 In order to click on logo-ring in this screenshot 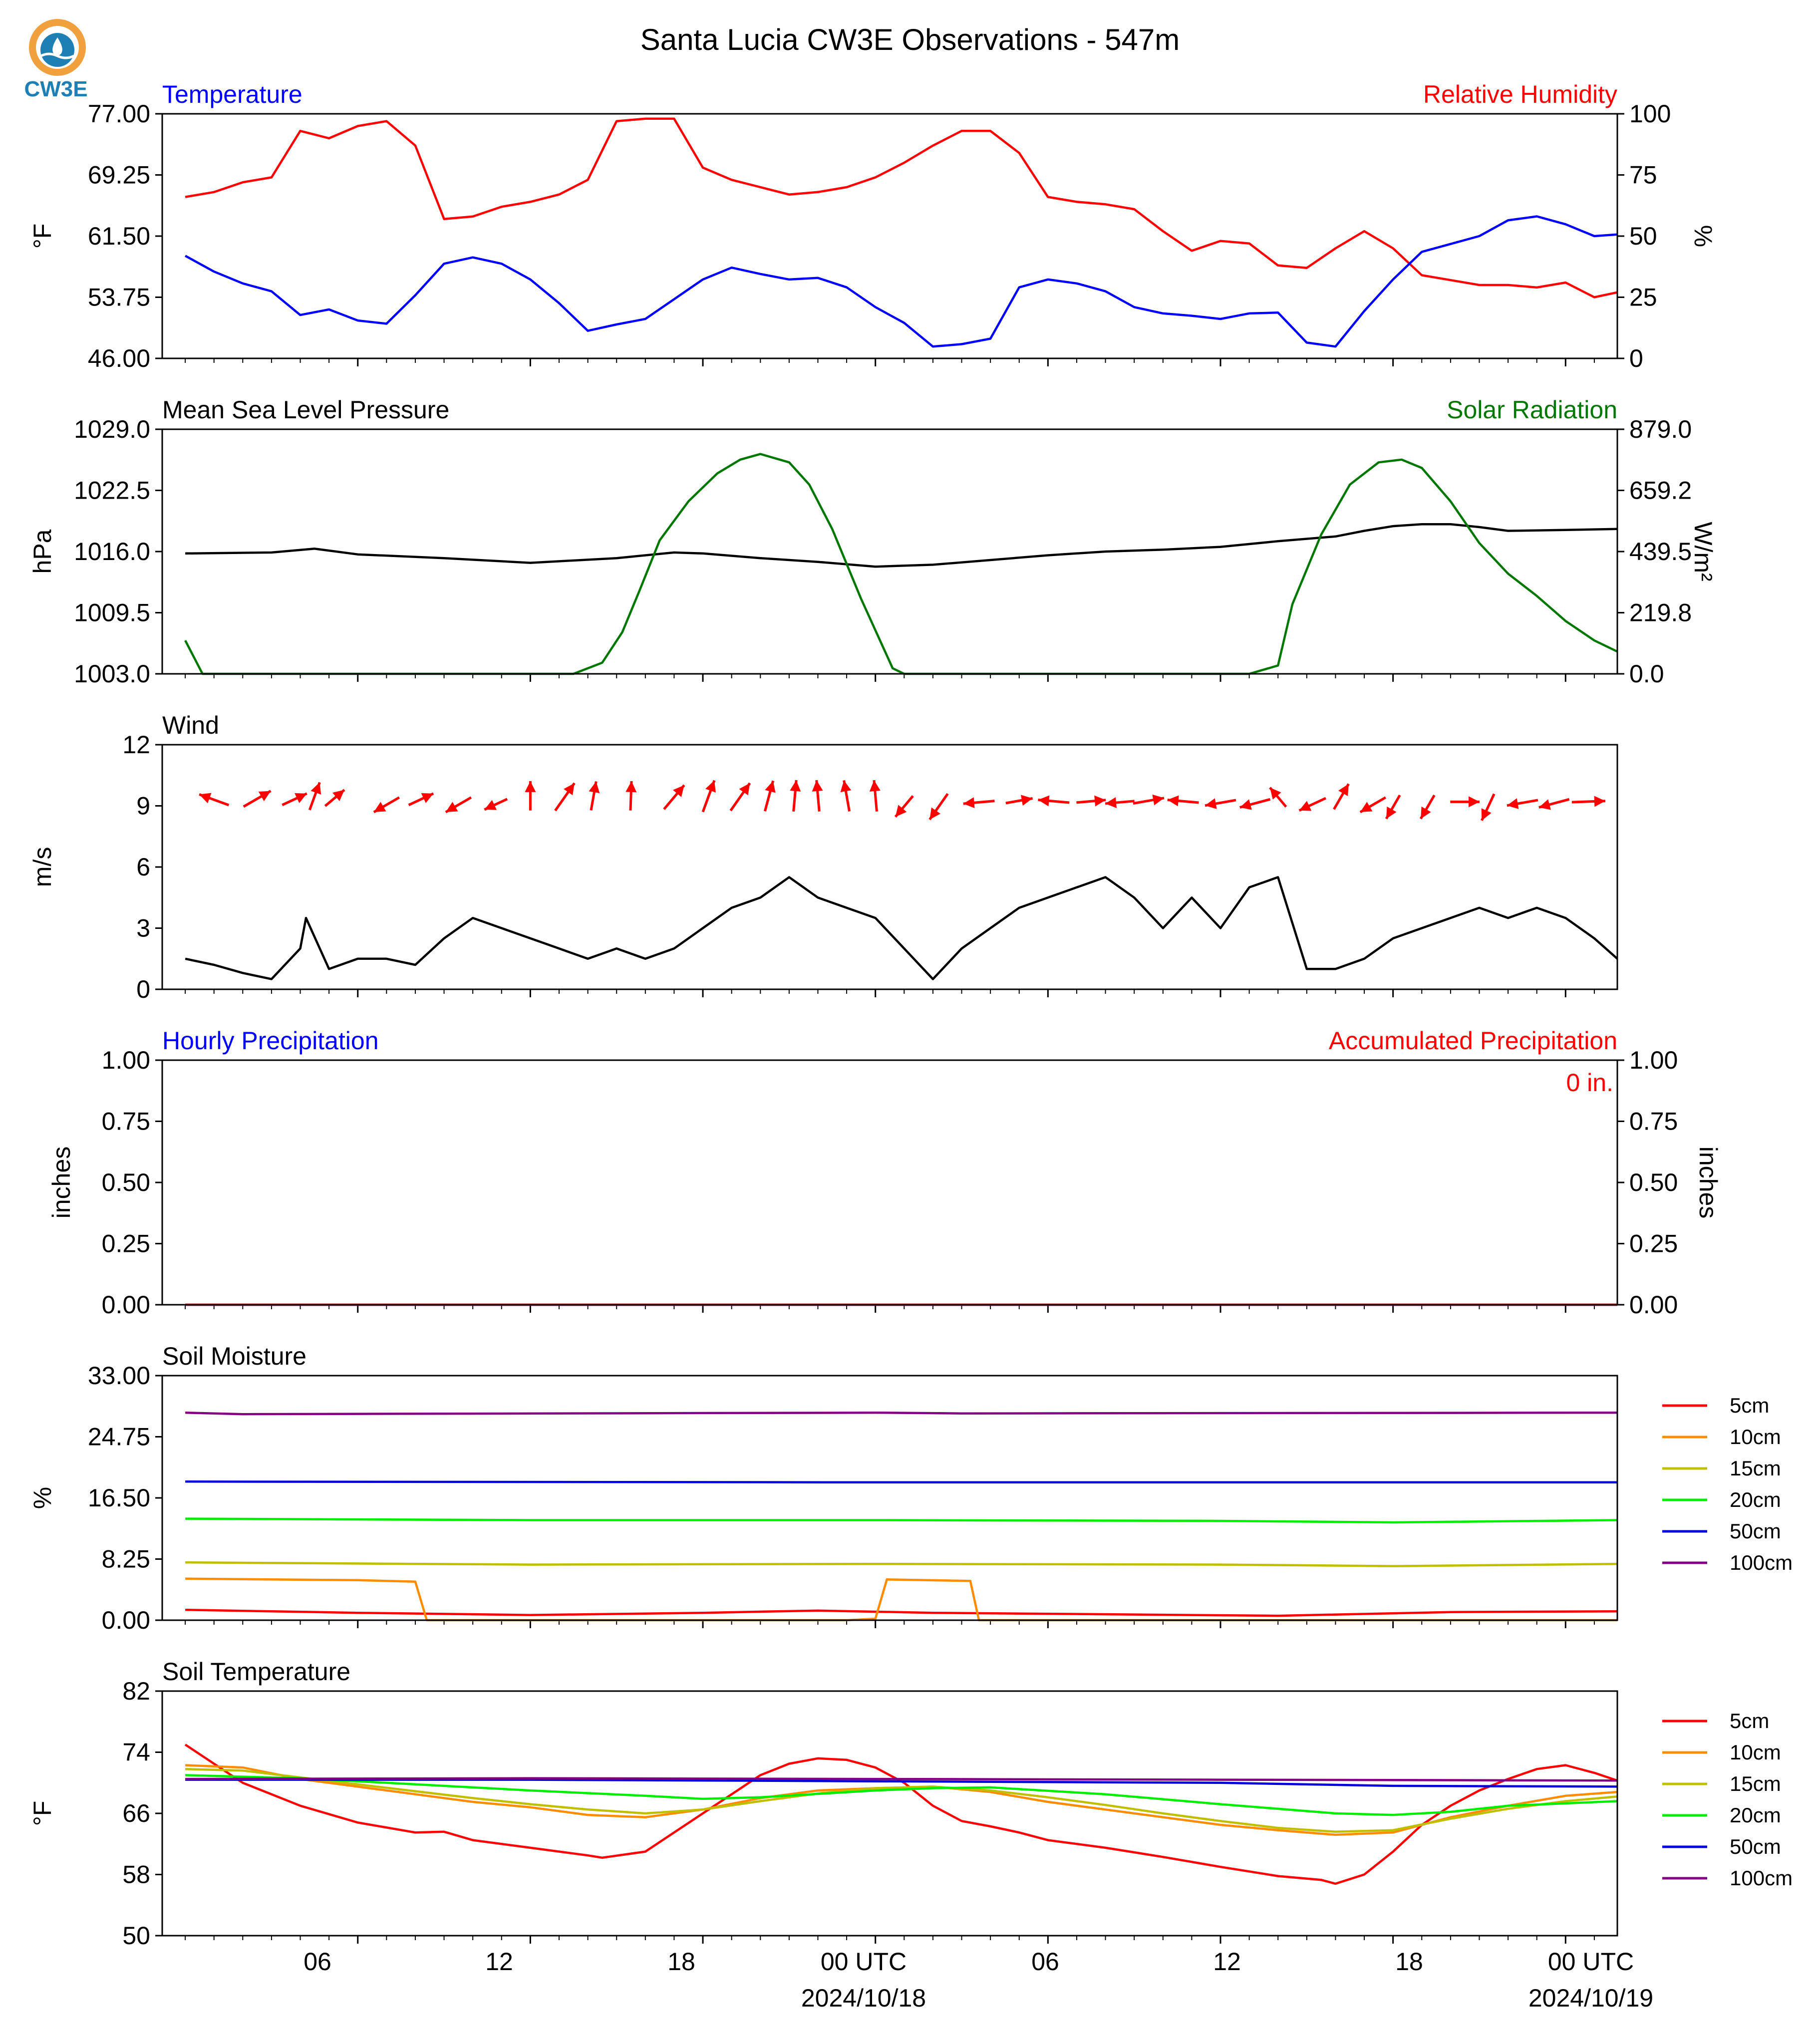, I will do `click(57, 47)`.